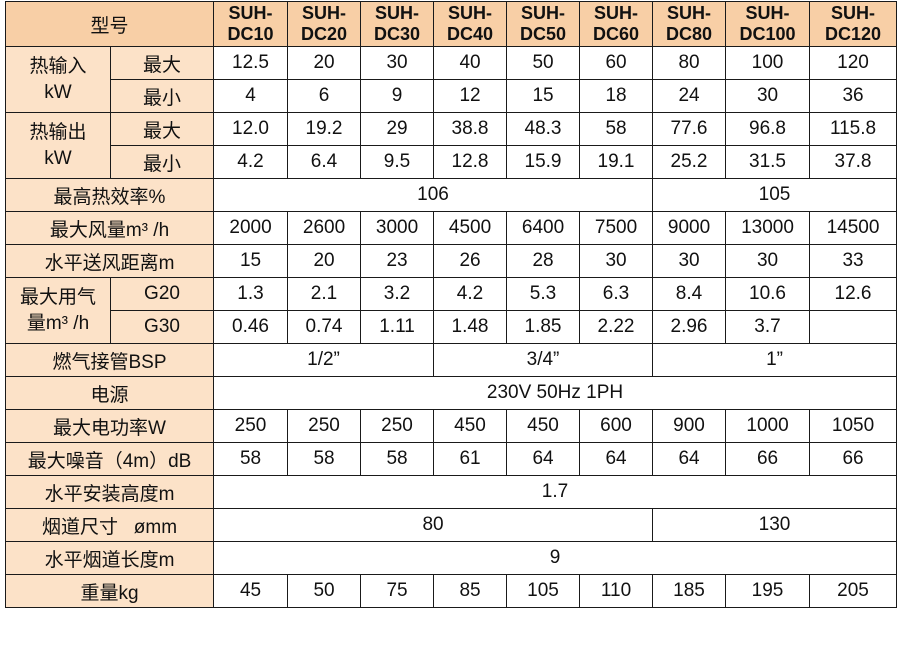 This screenshot has height=647, width=898. I want to click on table-cell: 14500, so click(853, 228).